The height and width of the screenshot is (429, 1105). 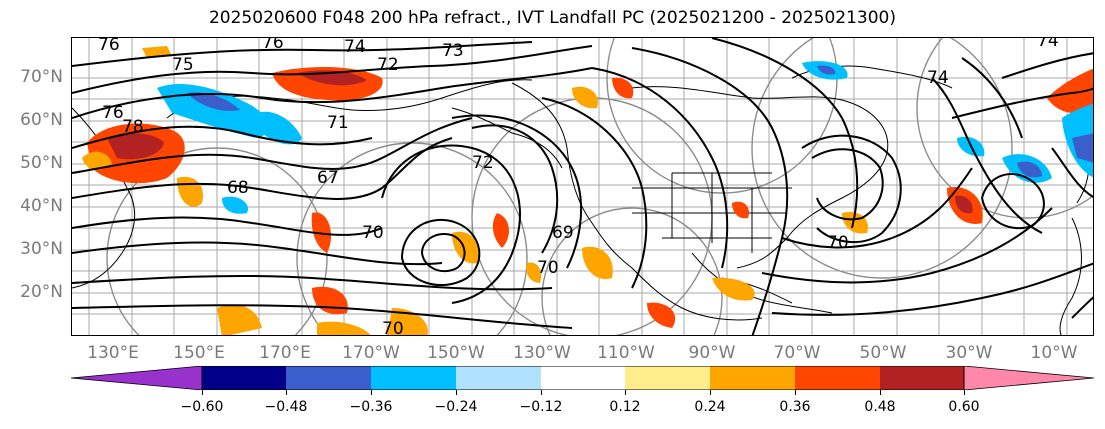 What do you see at coordinates (626, 353) in the screenshot?
I see `lon-label: 110°W` at bounding box center [626, 353].